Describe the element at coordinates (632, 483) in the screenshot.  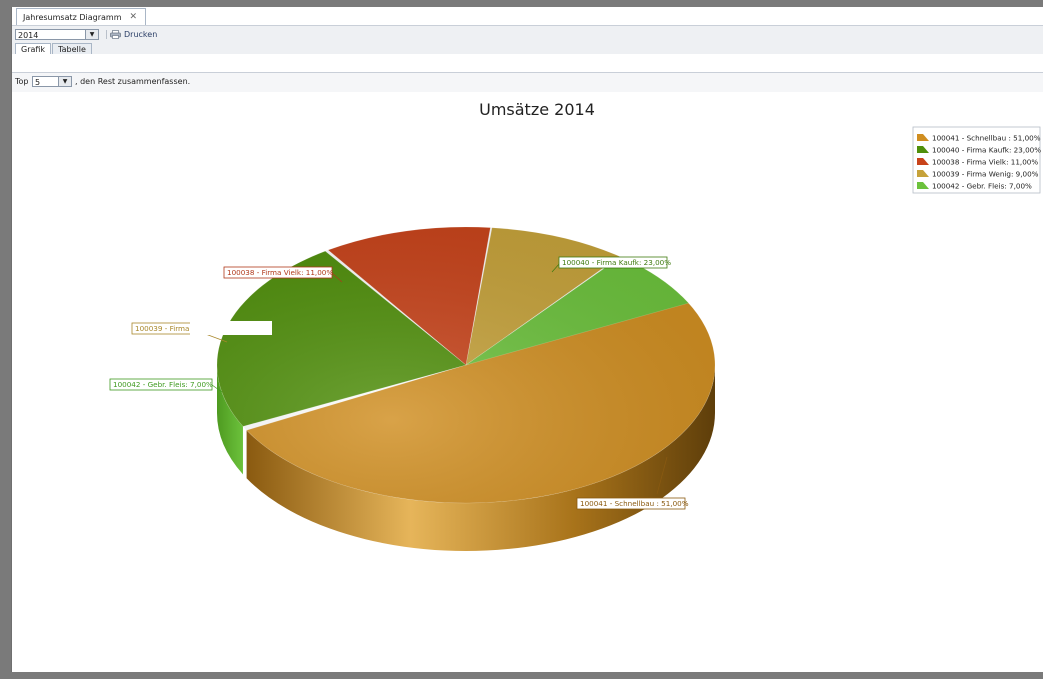
I see `data-label: 100041 - Schnellbau : 51,00%` at that location.